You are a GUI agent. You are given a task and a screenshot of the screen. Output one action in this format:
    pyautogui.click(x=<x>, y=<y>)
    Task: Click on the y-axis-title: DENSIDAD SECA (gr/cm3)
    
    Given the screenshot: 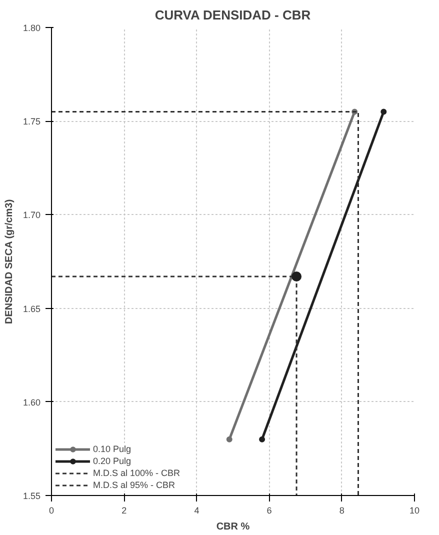 What is the action you would take?
    pyautogui.click(x=9, y=261)
    